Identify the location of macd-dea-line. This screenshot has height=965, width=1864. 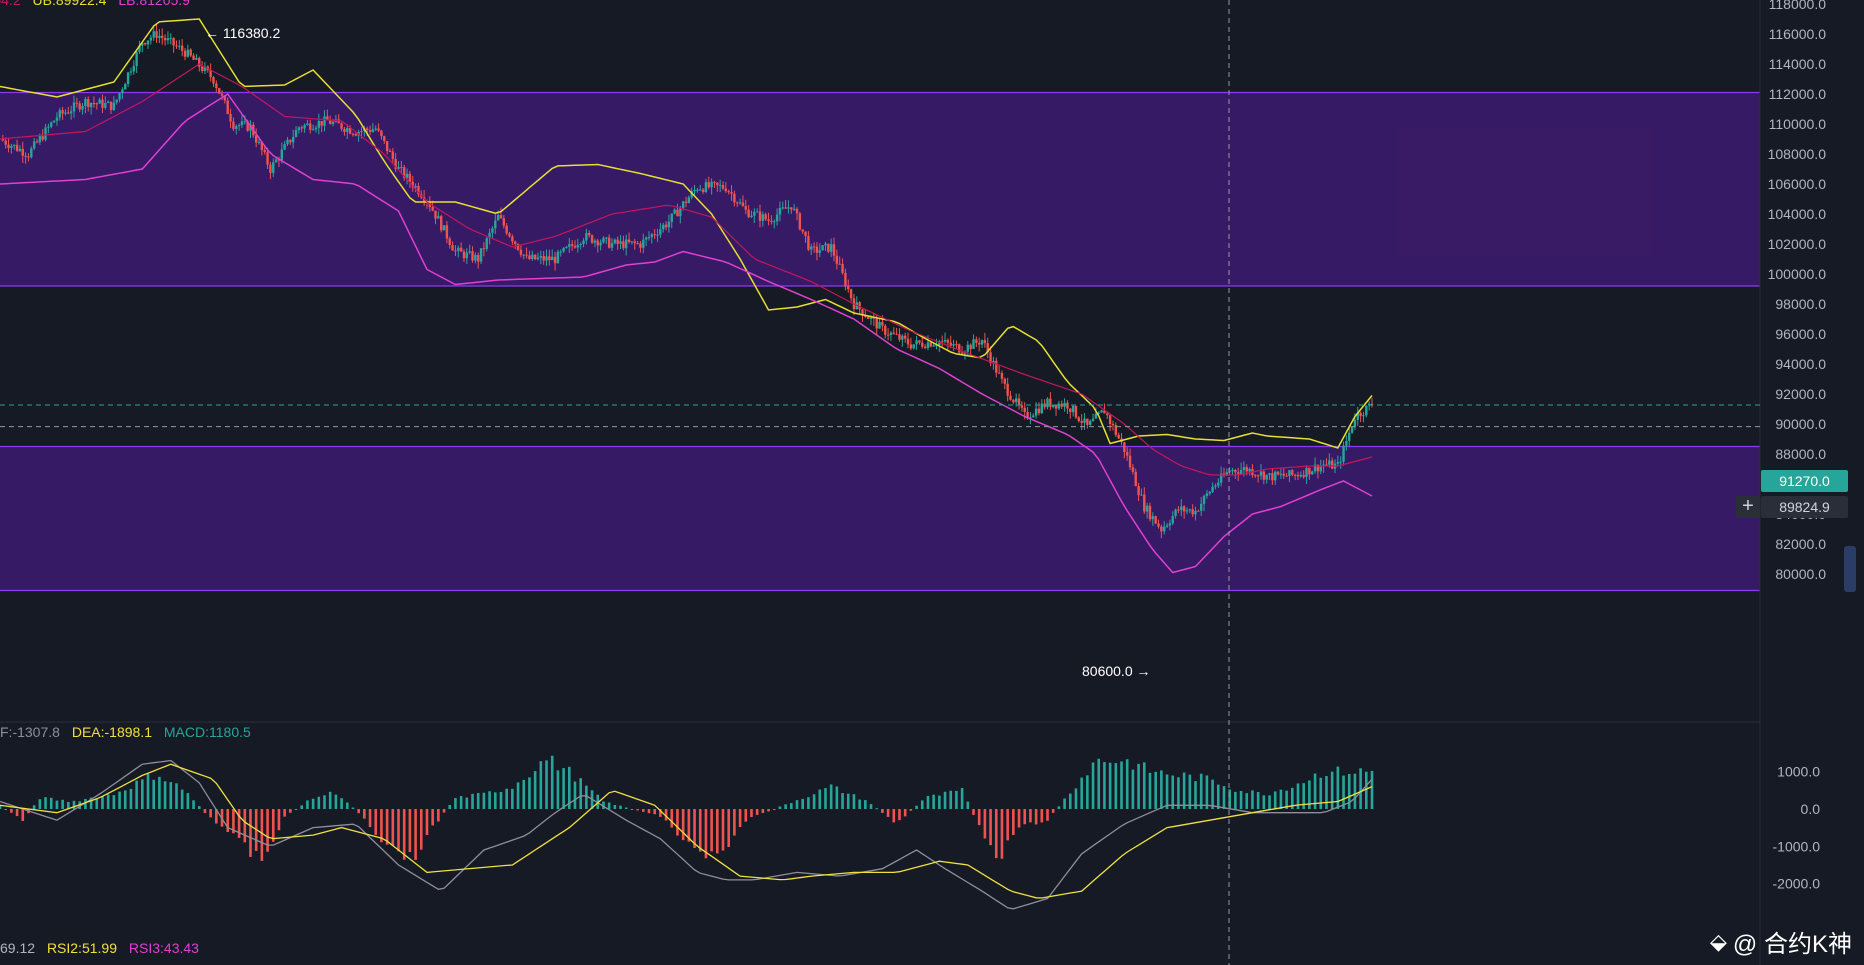
(686, 831).